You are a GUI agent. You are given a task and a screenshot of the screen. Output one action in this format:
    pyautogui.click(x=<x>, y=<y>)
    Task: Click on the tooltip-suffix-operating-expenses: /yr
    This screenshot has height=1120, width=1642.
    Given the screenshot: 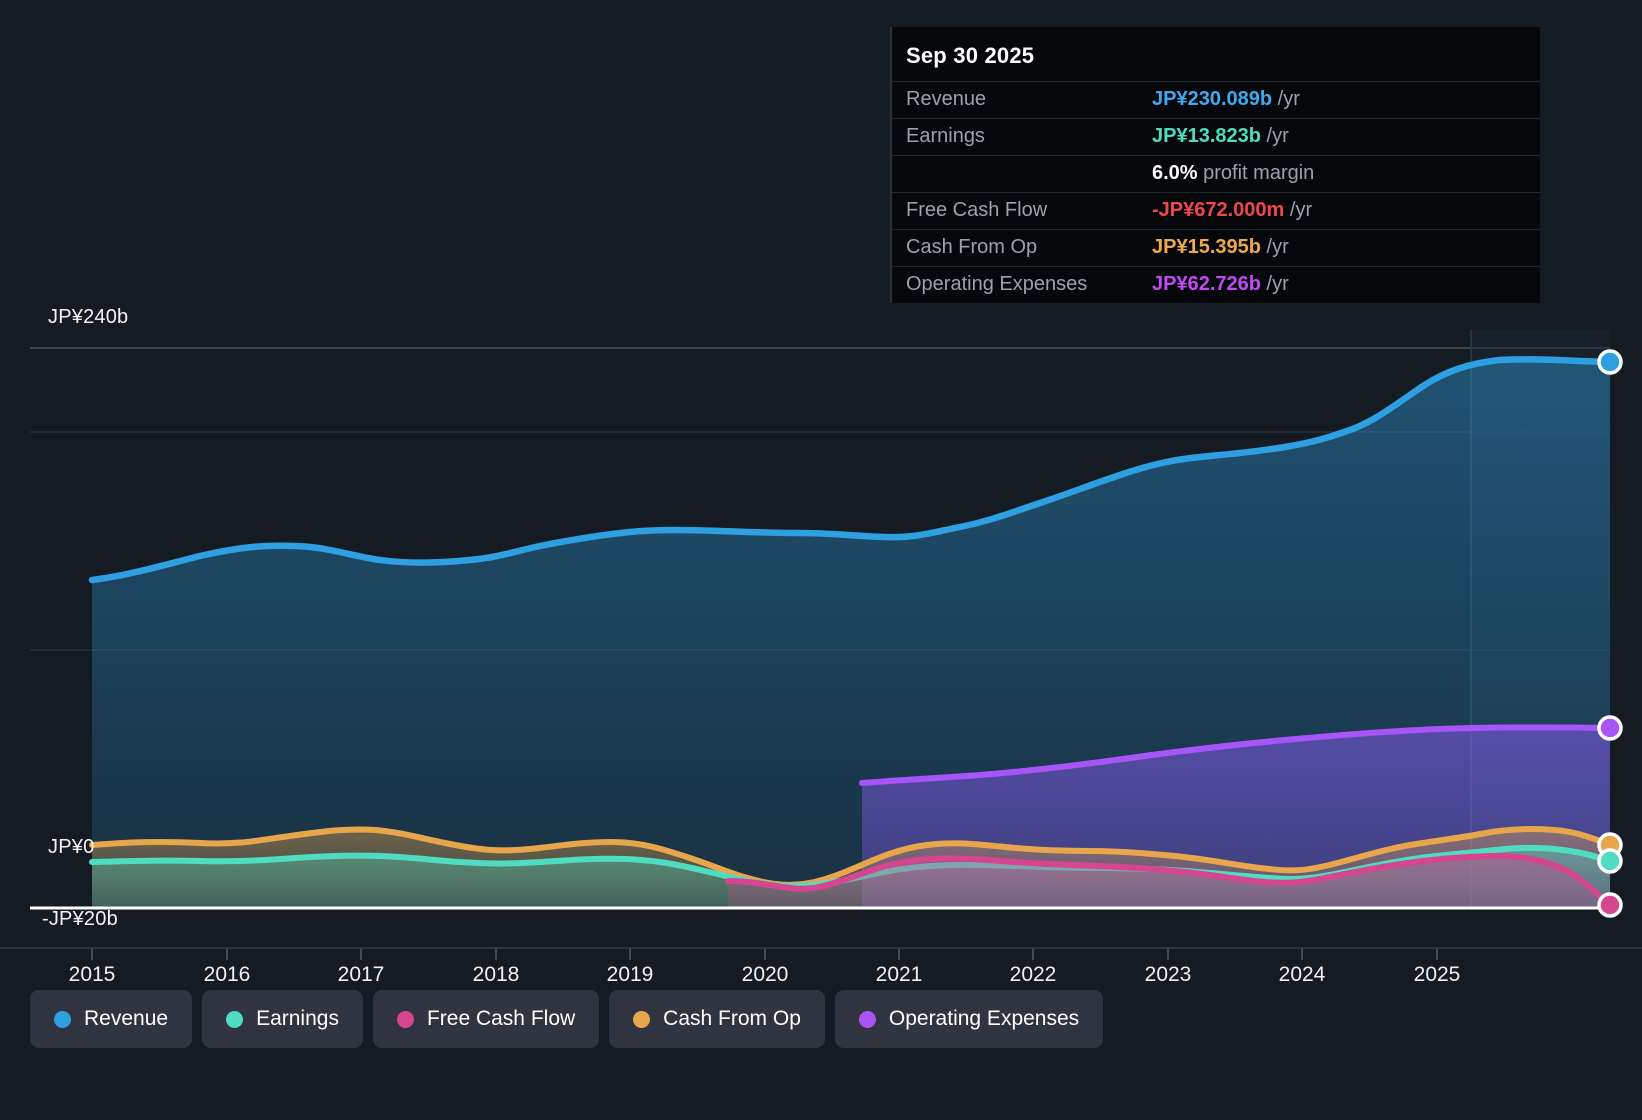 What is the action you would take?
    pyautogui.click(x=1274, y=284)
    